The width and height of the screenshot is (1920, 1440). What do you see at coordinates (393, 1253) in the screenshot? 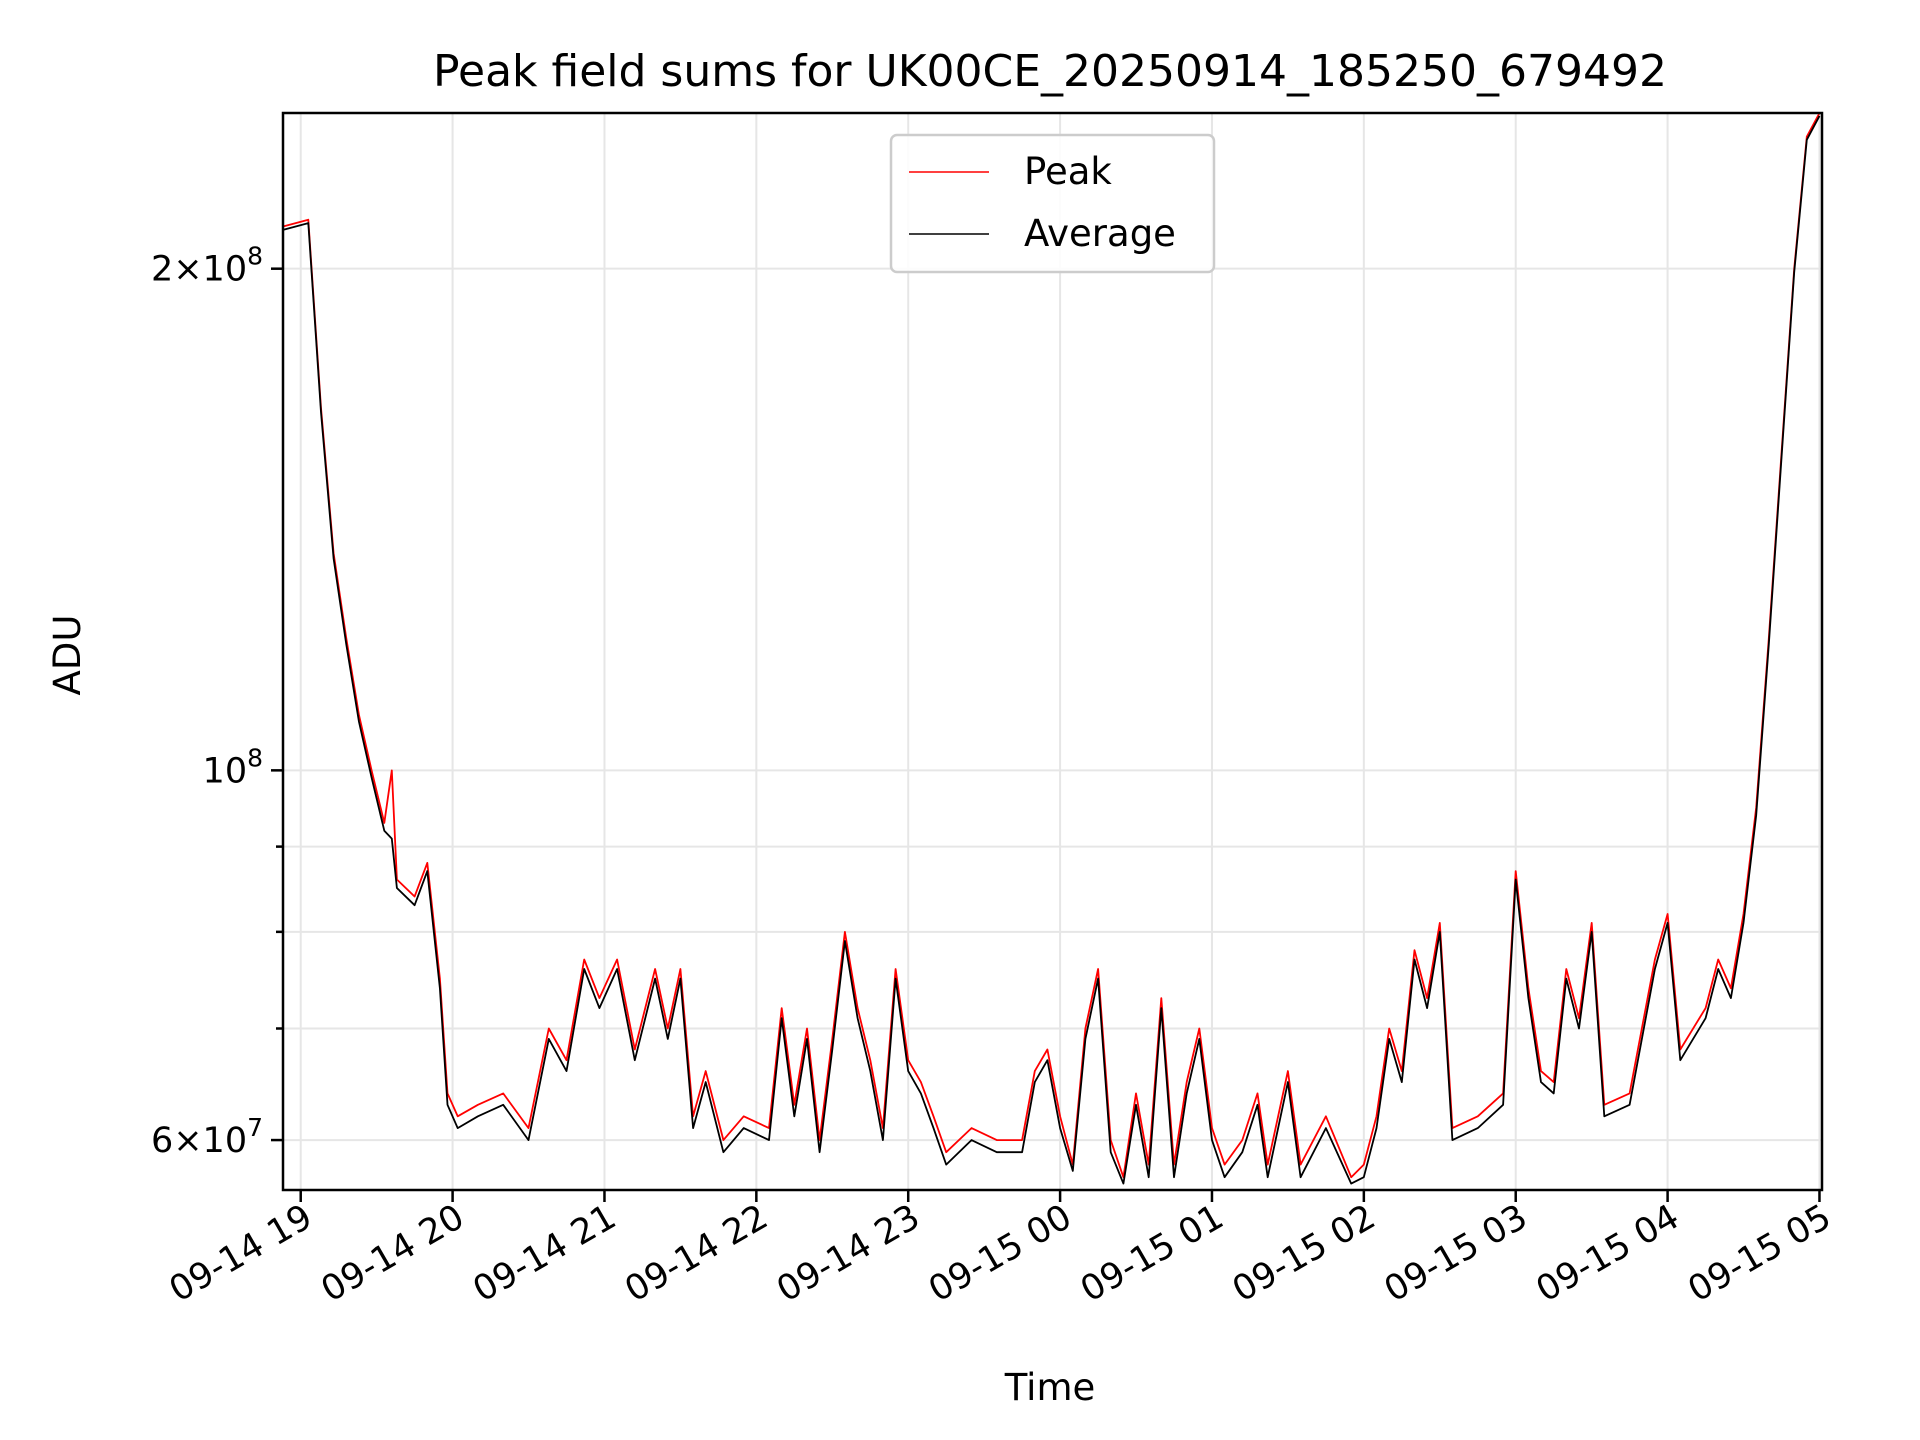
I see `x-tick-label: 09-14 20` at bounding box center [393, 1253].